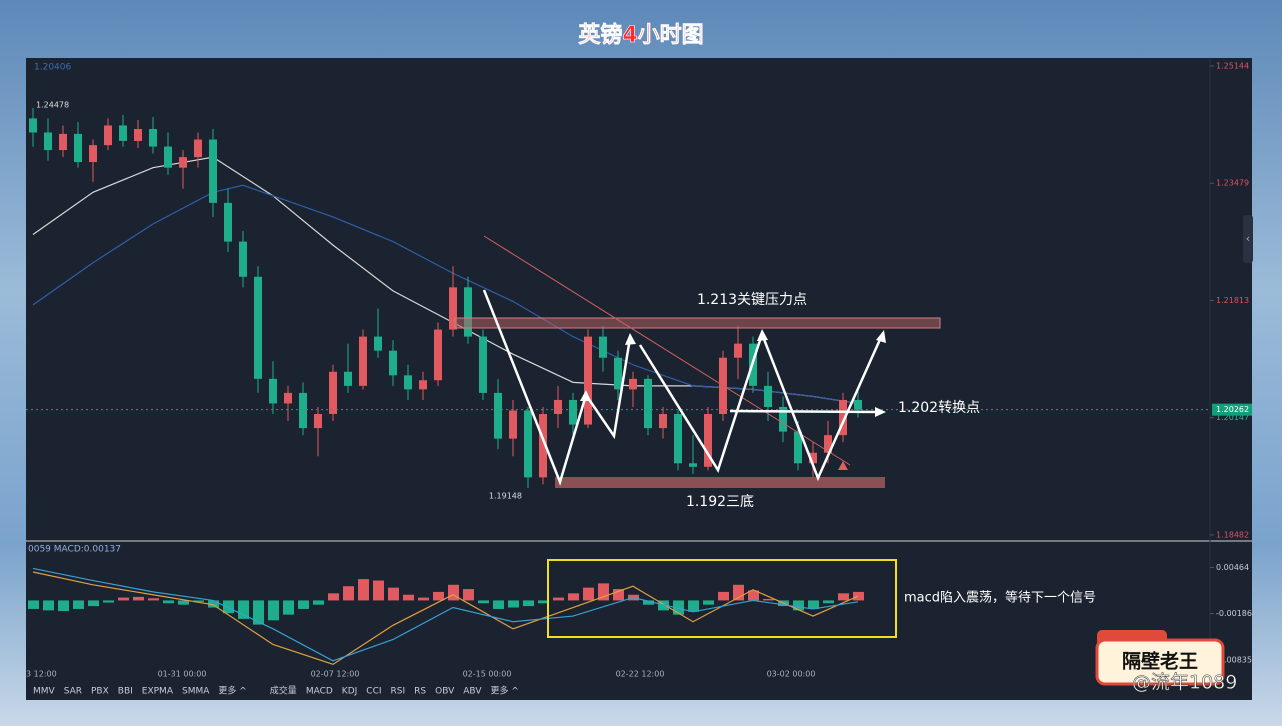 The height and width of the screenshot is (726, 1282). I want to click on low-label: 1.19148, so click(505, 496).